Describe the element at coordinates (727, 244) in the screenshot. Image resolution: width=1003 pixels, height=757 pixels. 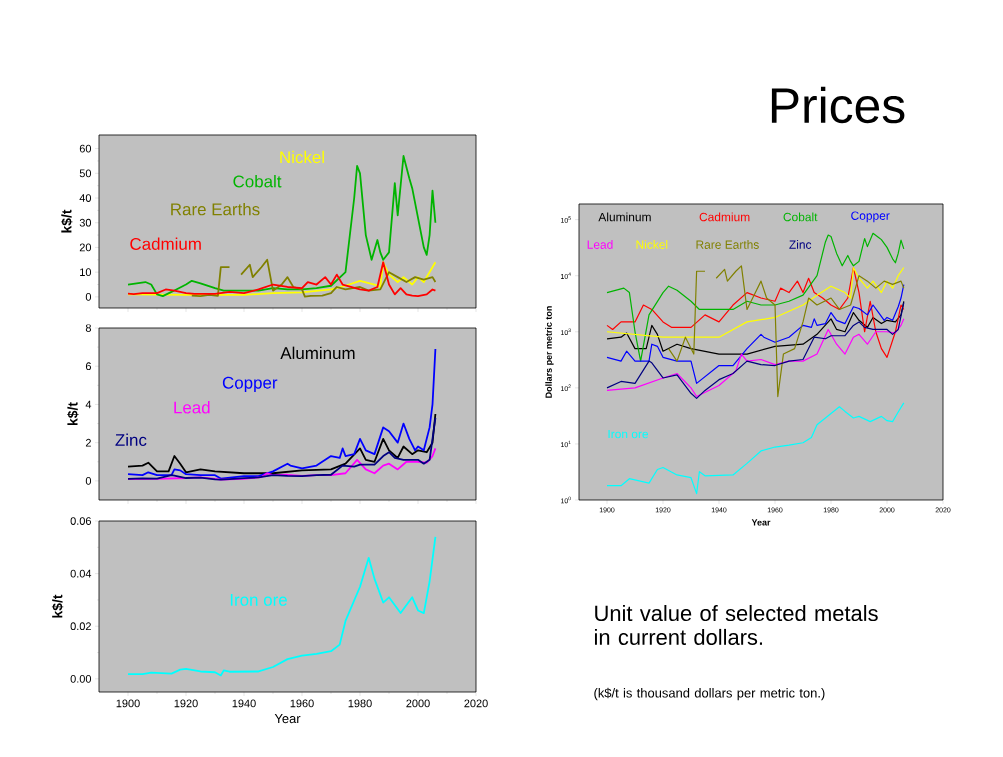
I see `series-label: Rare Earths` at that location.